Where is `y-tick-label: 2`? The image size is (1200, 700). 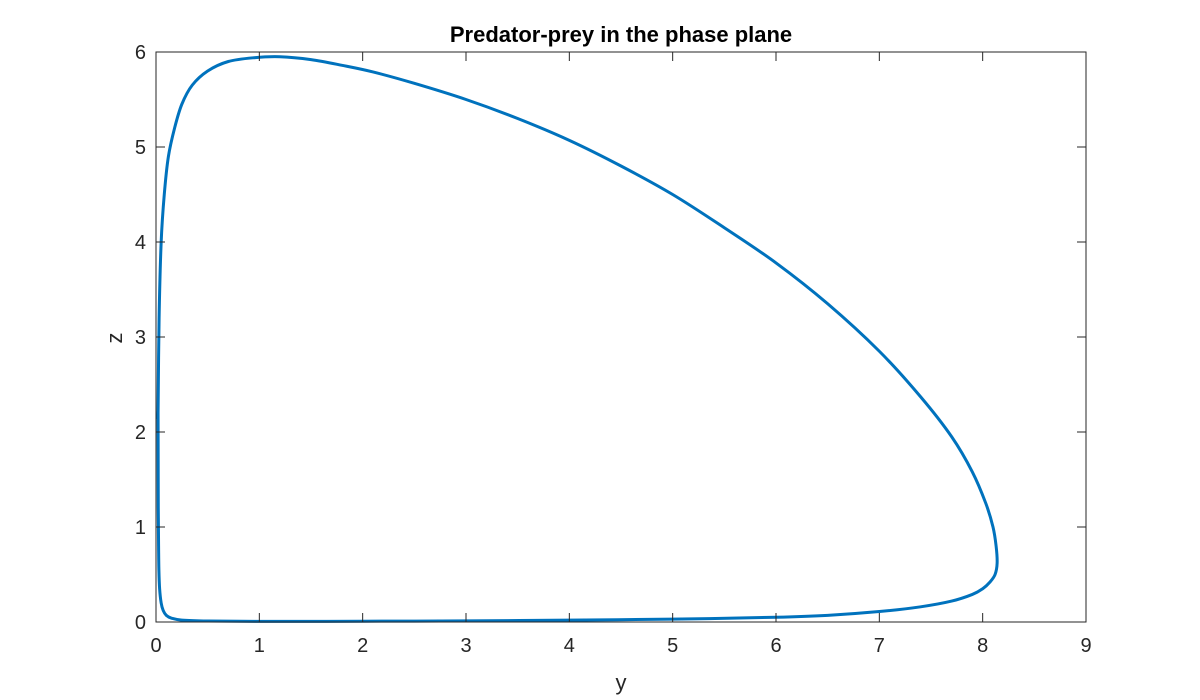
y-tick-label: 2 is located at coordinates (140, 433).